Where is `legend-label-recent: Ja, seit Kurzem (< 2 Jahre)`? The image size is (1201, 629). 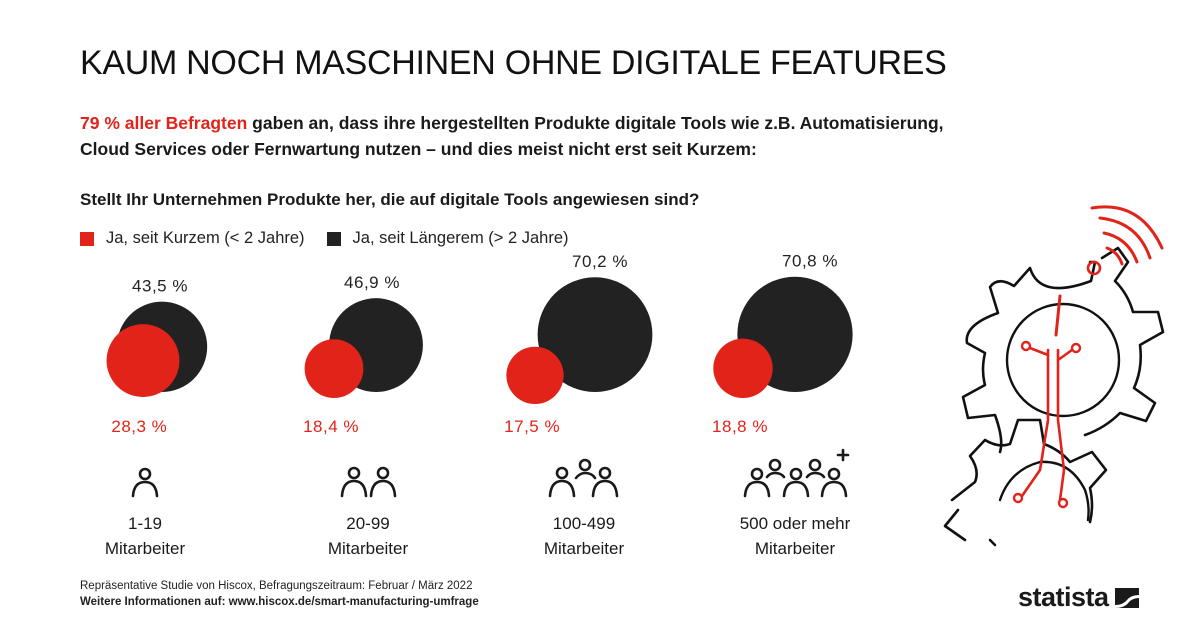
legend-label-recent: Ja, seit Kurzem (< 2 Jahre) is located at coordinates (205, 238).